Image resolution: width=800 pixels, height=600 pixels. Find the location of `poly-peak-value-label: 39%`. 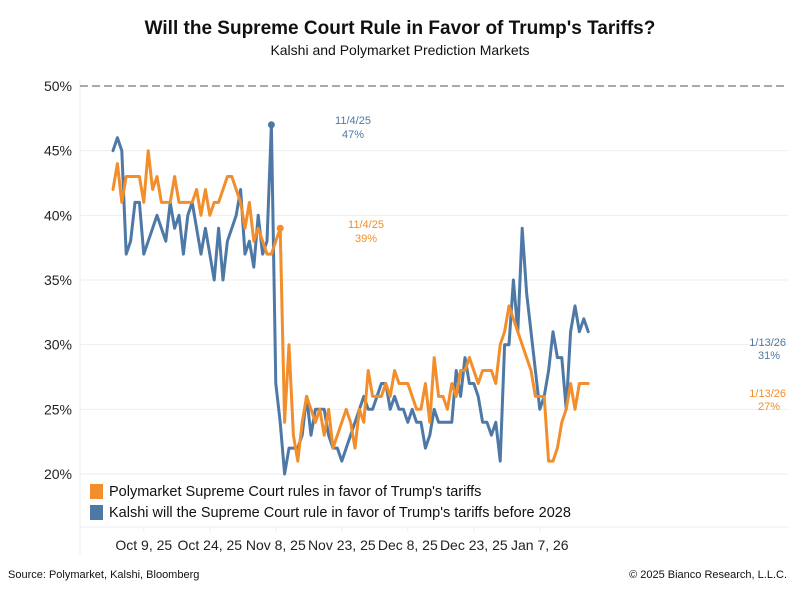

poly-peak-value-label: 39% is located at coordinates (366, 239).